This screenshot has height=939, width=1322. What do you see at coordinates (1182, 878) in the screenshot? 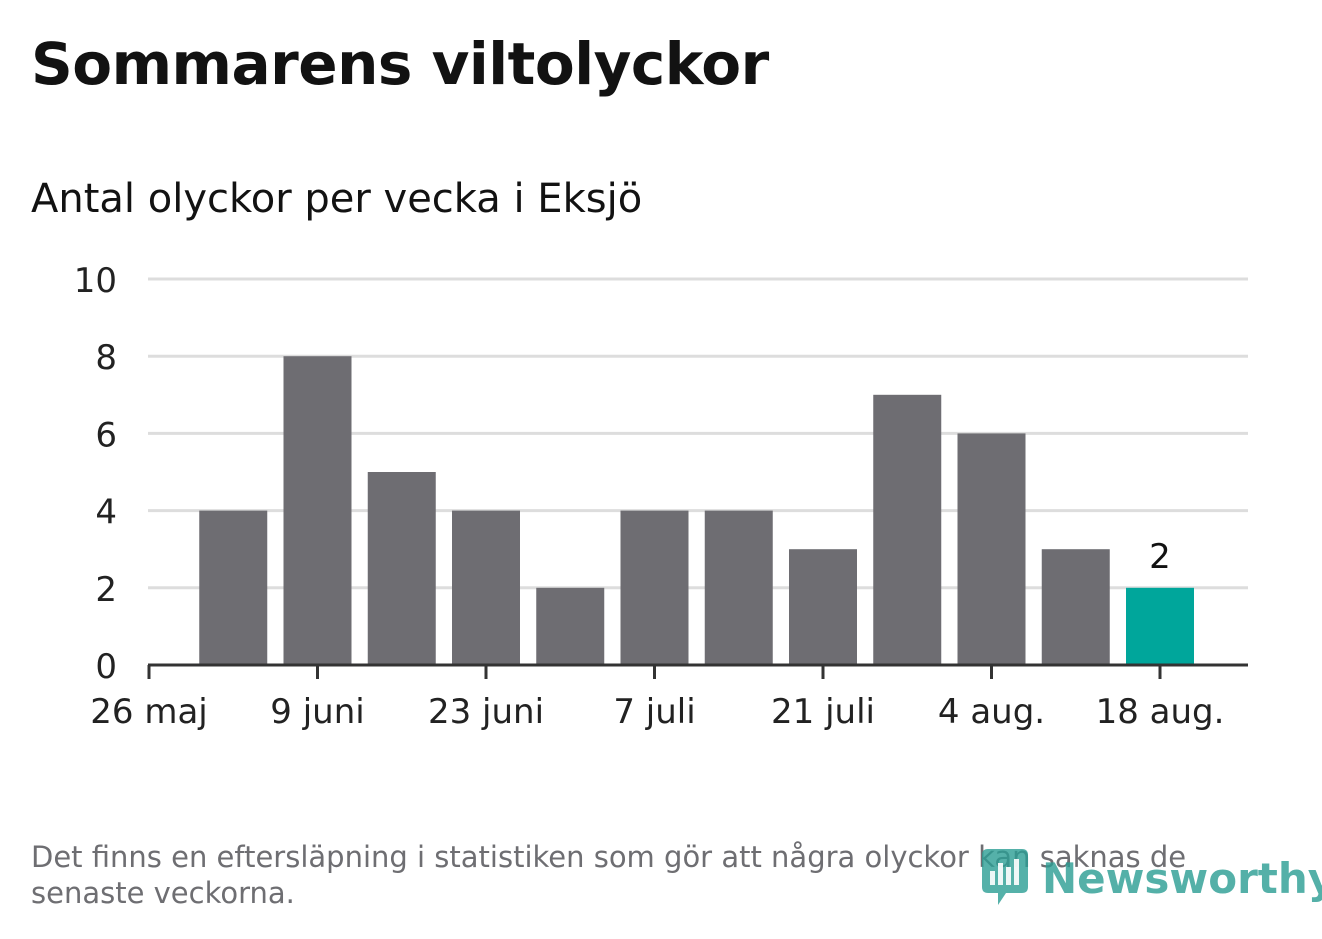
I see `newsworthy-logo-text: Newsworthy` at bounding box center [1182, 878].